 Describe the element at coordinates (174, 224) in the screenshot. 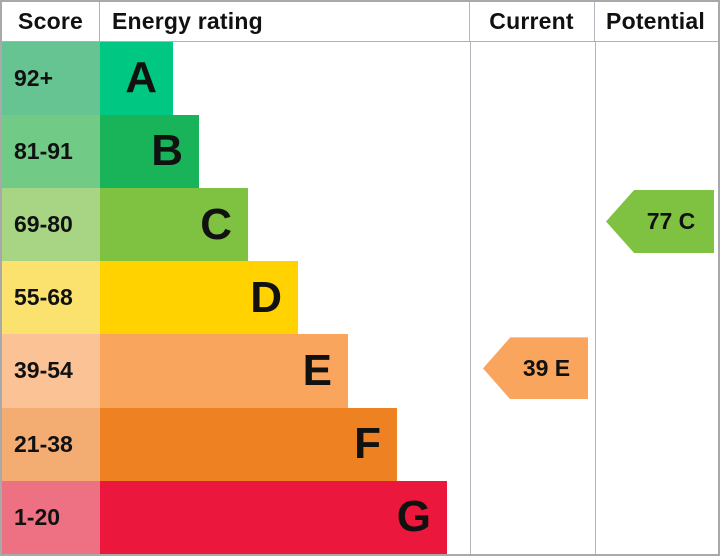

I see `band-bar: C` at that location.